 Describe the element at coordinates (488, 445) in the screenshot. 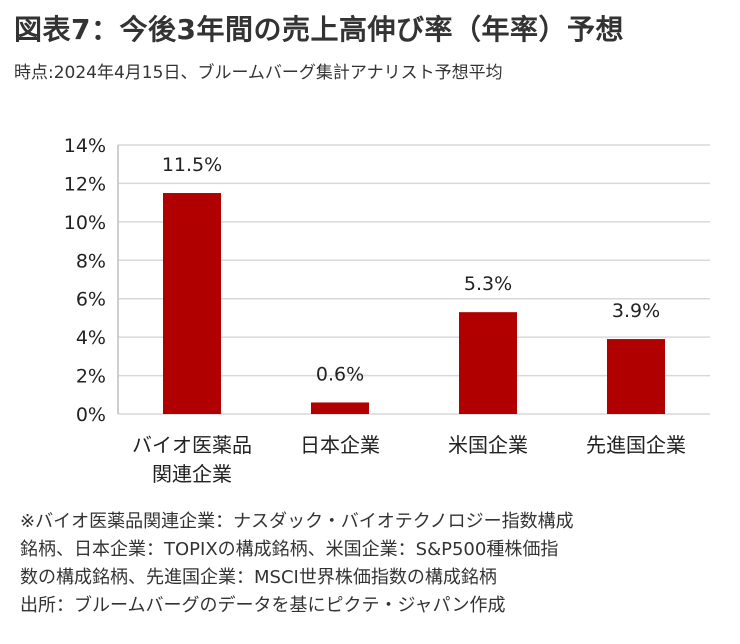

I see `x-tick-label: 米国企業` at that location.